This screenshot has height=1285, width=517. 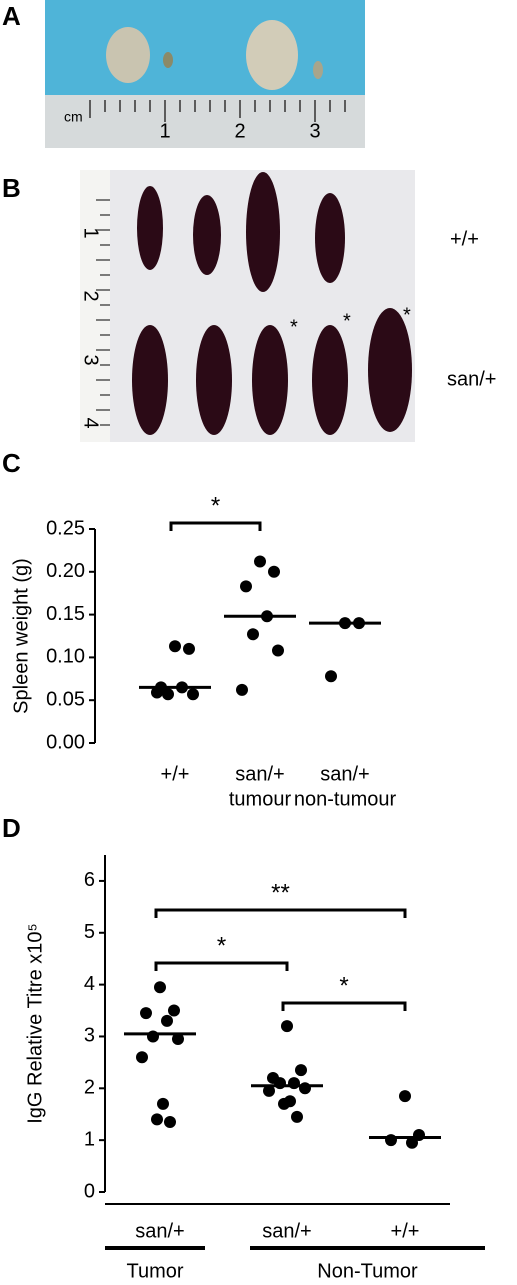 What do you see at coordinates (11, 16) in the screenshot?
I see `panel-label: A` at bounding box center [11, 16].